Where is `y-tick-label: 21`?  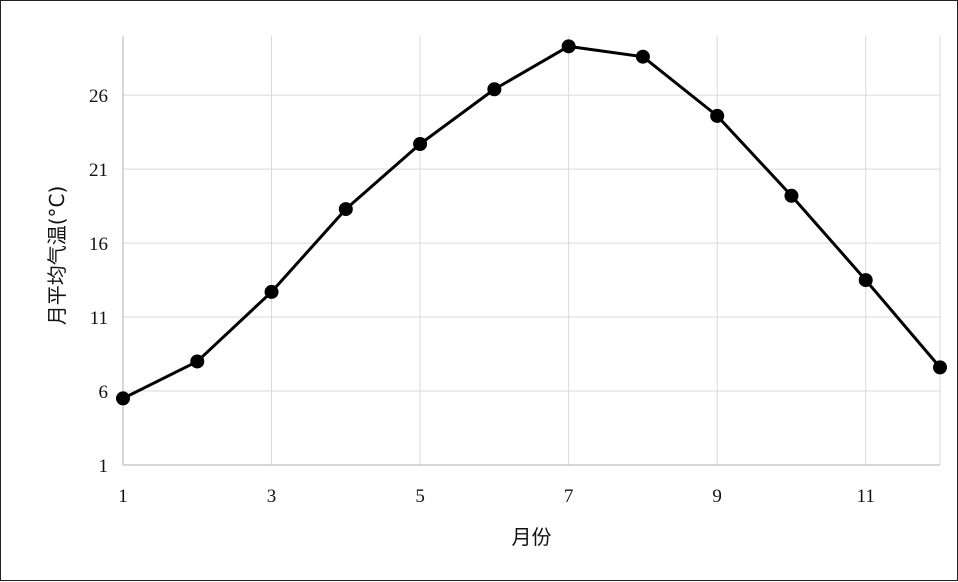
y-tick-label: 21 is located at coordinates (98, 170).